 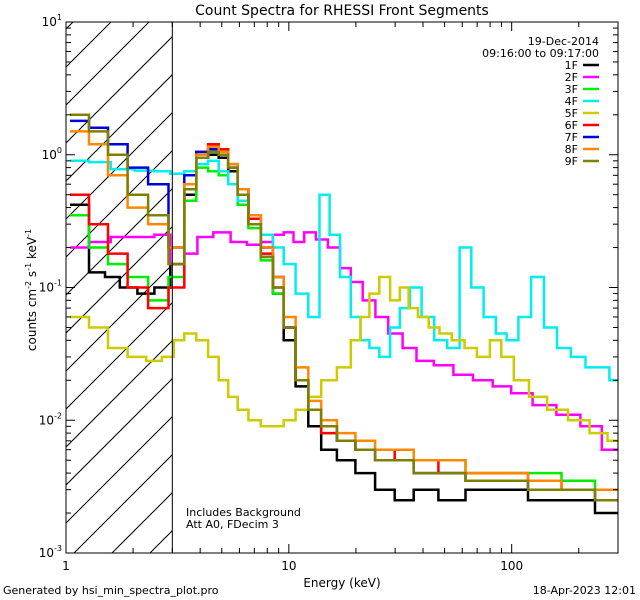 I want to click on footer-timestamp: 18-Apr-2023 12:01, so click(x=584, y=590).